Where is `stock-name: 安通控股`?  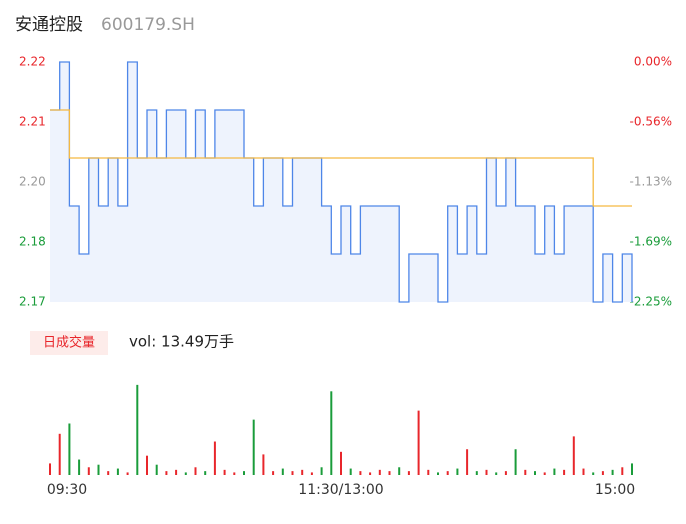 stock-name: 安通控股 is located at coordinates (49, 25).